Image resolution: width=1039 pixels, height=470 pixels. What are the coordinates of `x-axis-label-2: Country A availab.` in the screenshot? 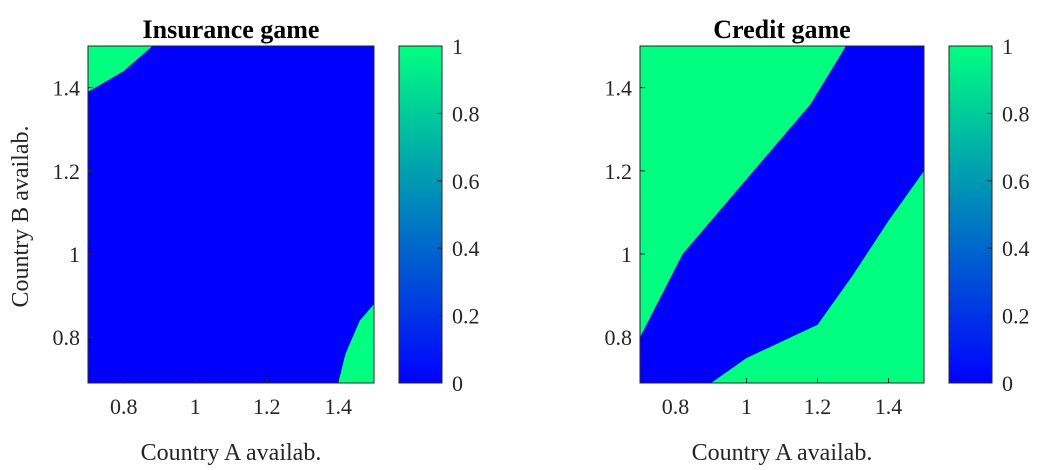 It's located at (782, 453).